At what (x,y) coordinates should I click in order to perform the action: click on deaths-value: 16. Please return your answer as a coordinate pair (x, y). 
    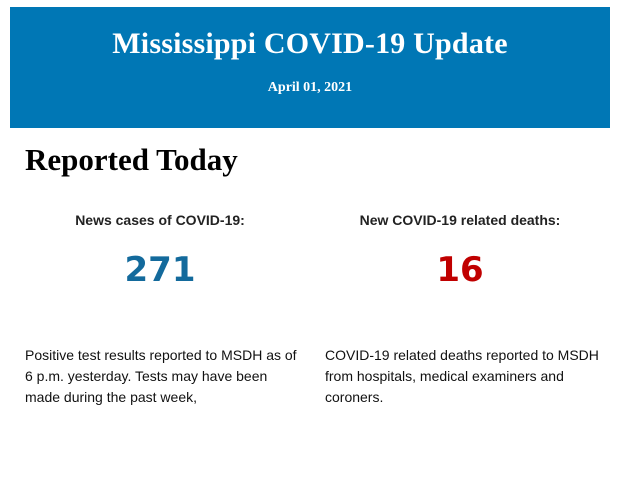
    Looking at the image, I should click on (460, 270).